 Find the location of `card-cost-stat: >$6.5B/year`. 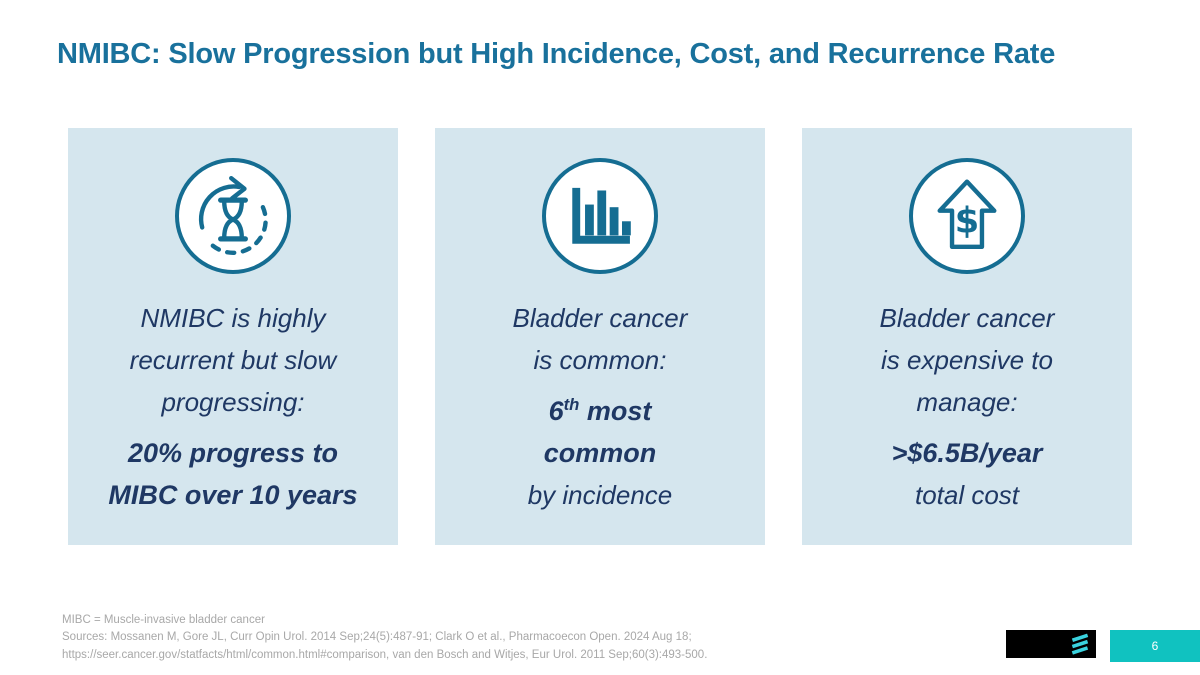

card-cost-stat: >$6.5B/year is located at coordinates (967, 453).